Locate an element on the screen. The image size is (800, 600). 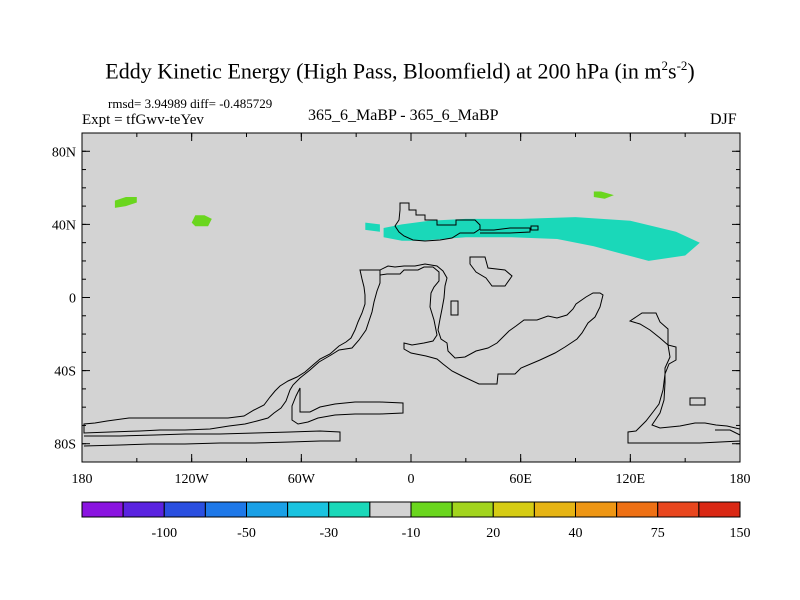
coastline-ridge is located at coordinates (347, 406).